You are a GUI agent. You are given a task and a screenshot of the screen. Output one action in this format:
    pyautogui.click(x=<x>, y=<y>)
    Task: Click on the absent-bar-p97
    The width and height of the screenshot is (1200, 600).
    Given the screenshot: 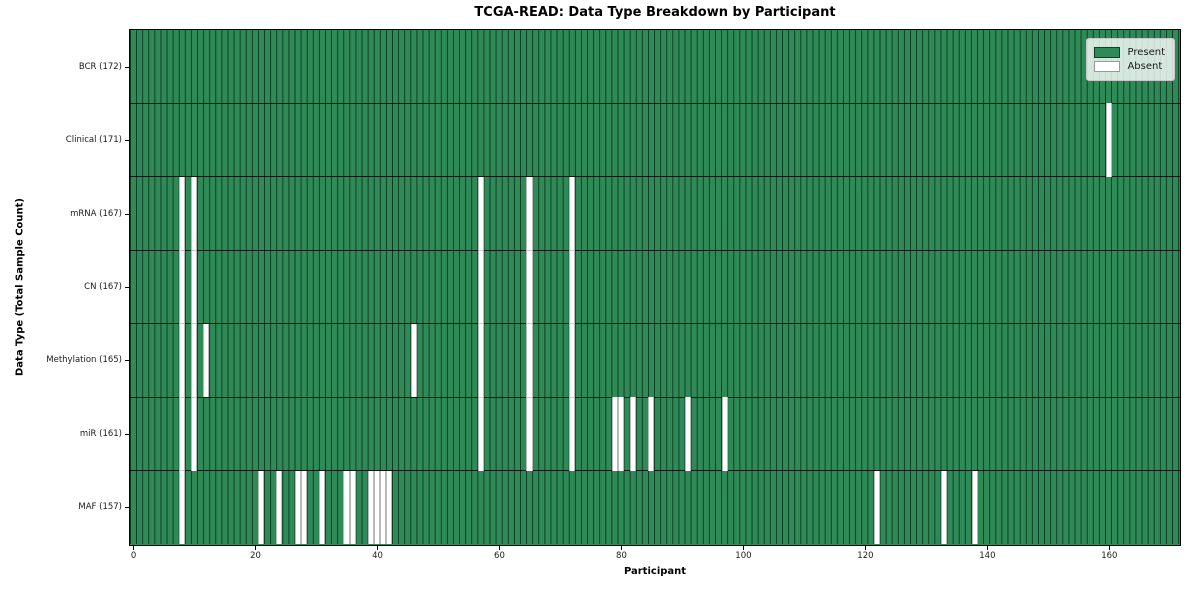 What is the action you would take?
    pyautogui.click(x=724, y=434)
    